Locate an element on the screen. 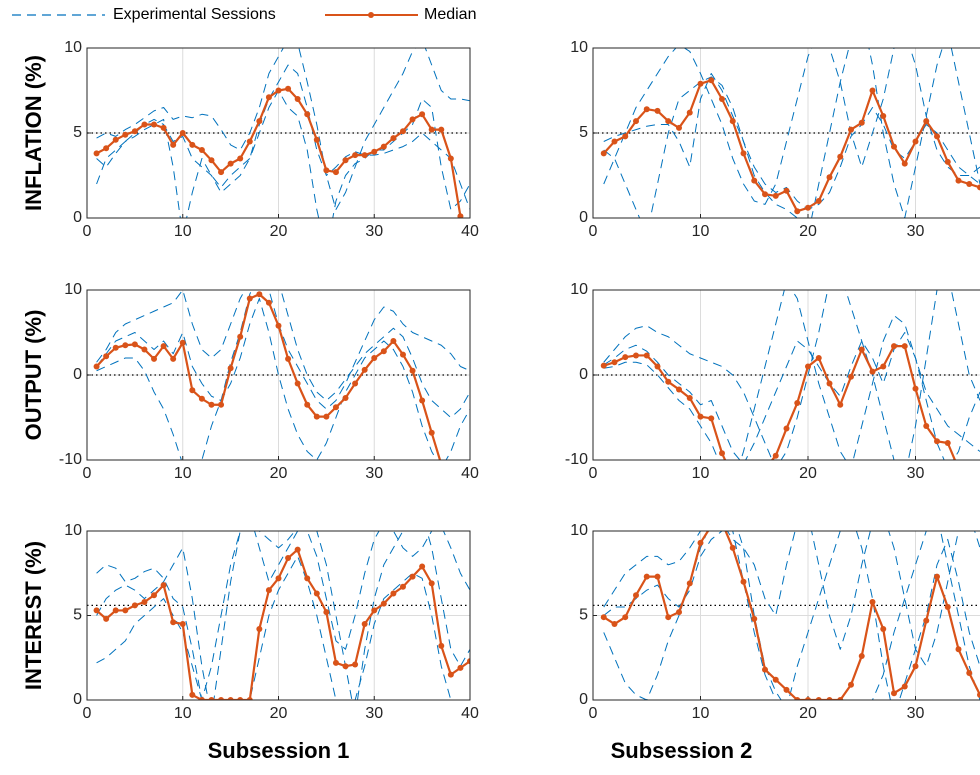 The width and height of the screenshot is (980, 775). y-tick-label: 10 is located at coordinates (73, 289).